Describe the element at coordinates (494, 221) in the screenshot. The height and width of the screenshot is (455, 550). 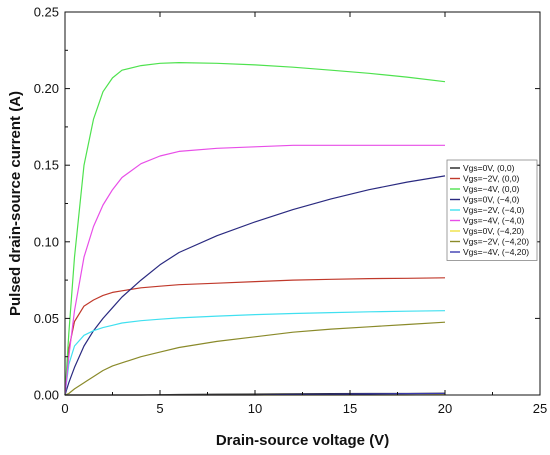
I see `legend-label: Vgs=−4V, (−4,0)` at that location.